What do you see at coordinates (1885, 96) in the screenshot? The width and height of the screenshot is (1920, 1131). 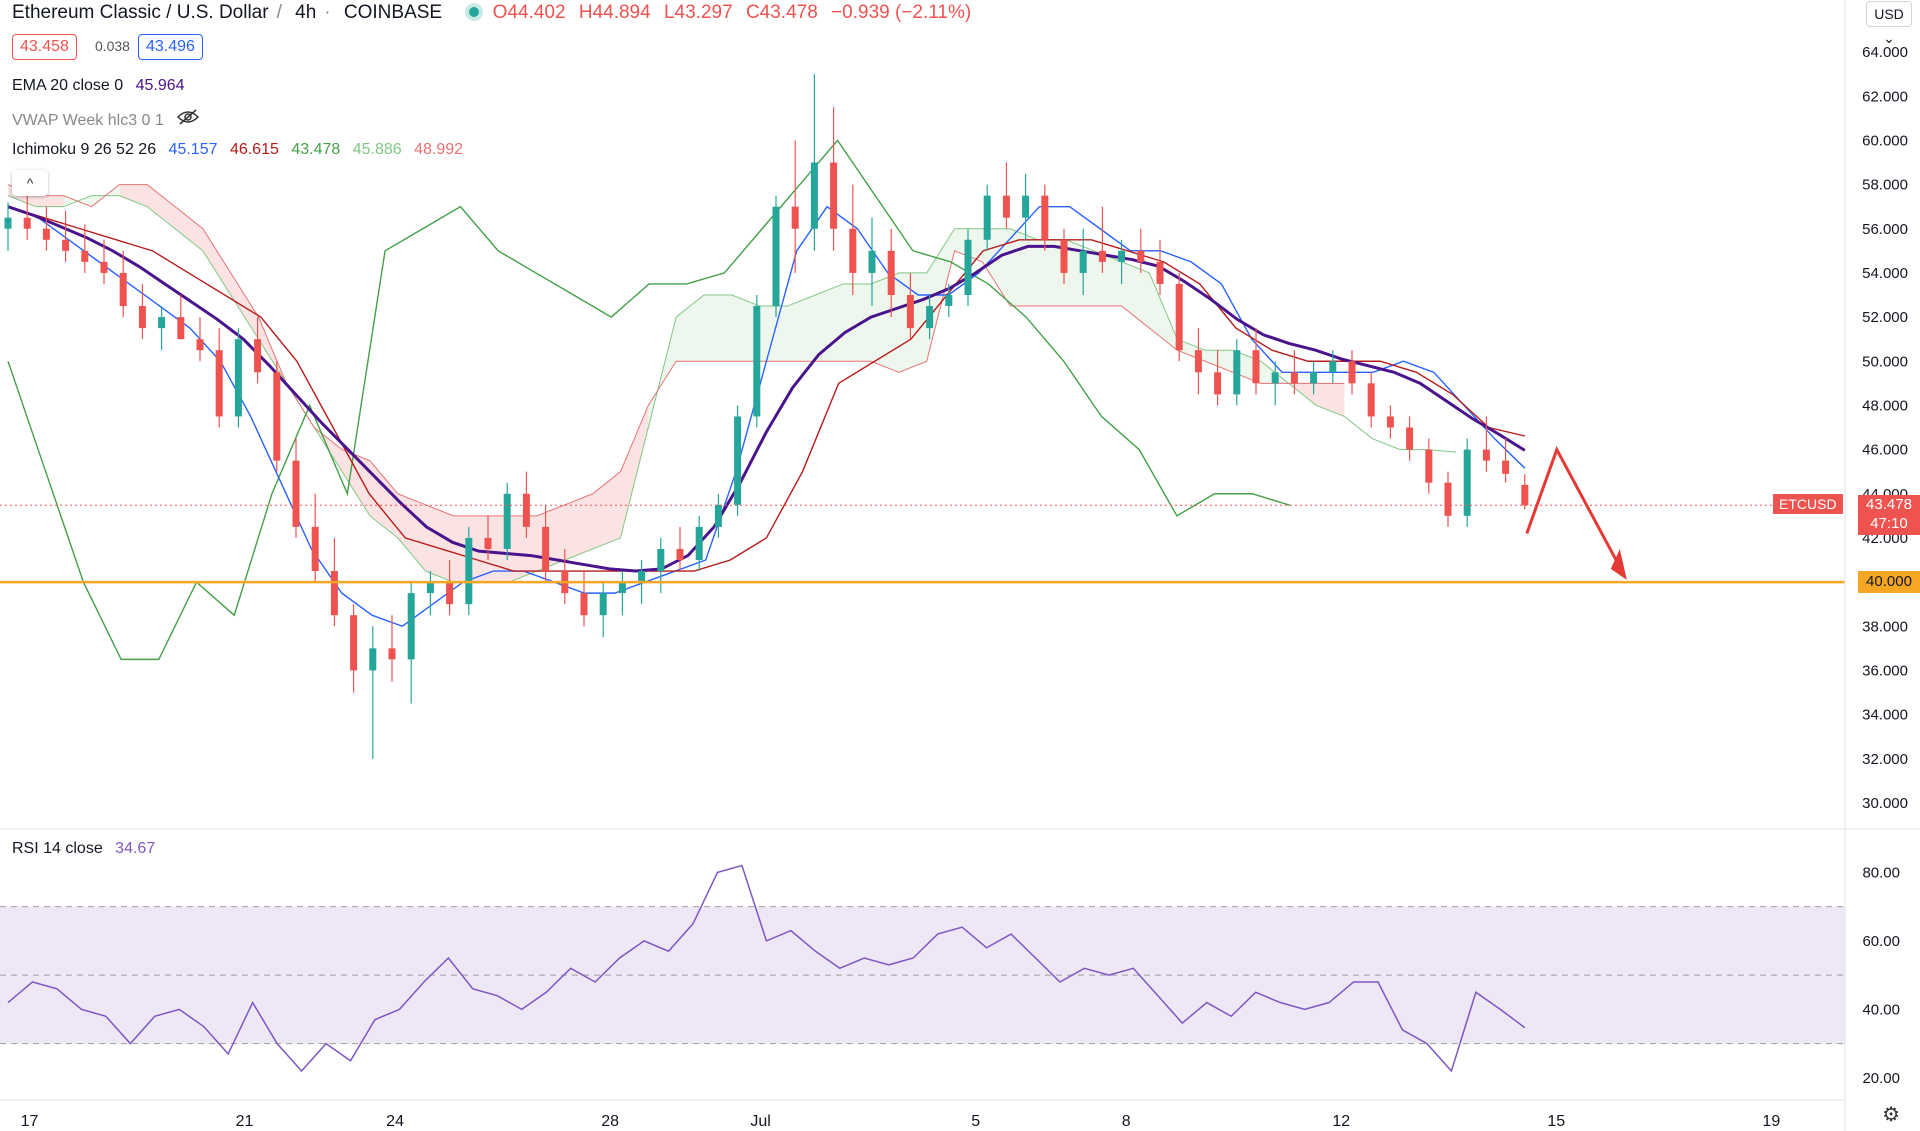 I see `price-tick-label: 62.000` at bounding box center [1885, 96].